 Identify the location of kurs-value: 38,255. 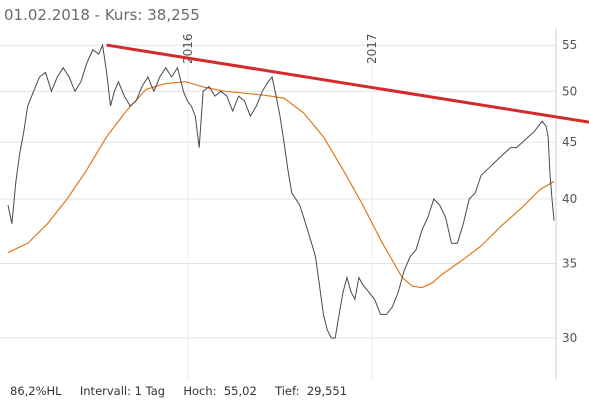
(173, 15).